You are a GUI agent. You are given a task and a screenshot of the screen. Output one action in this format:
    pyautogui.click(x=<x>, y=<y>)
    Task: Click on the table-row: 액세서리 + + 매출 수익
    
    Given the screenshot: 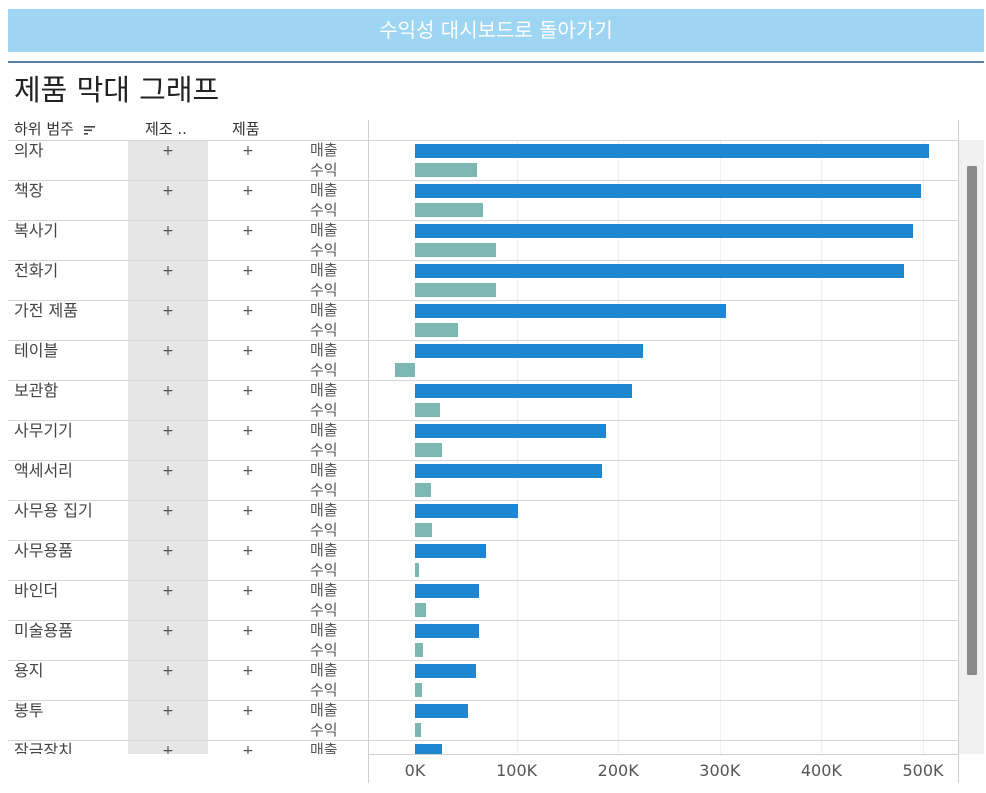 What is the action you would take?
    pyautogui.click(x=483, y=480)
    